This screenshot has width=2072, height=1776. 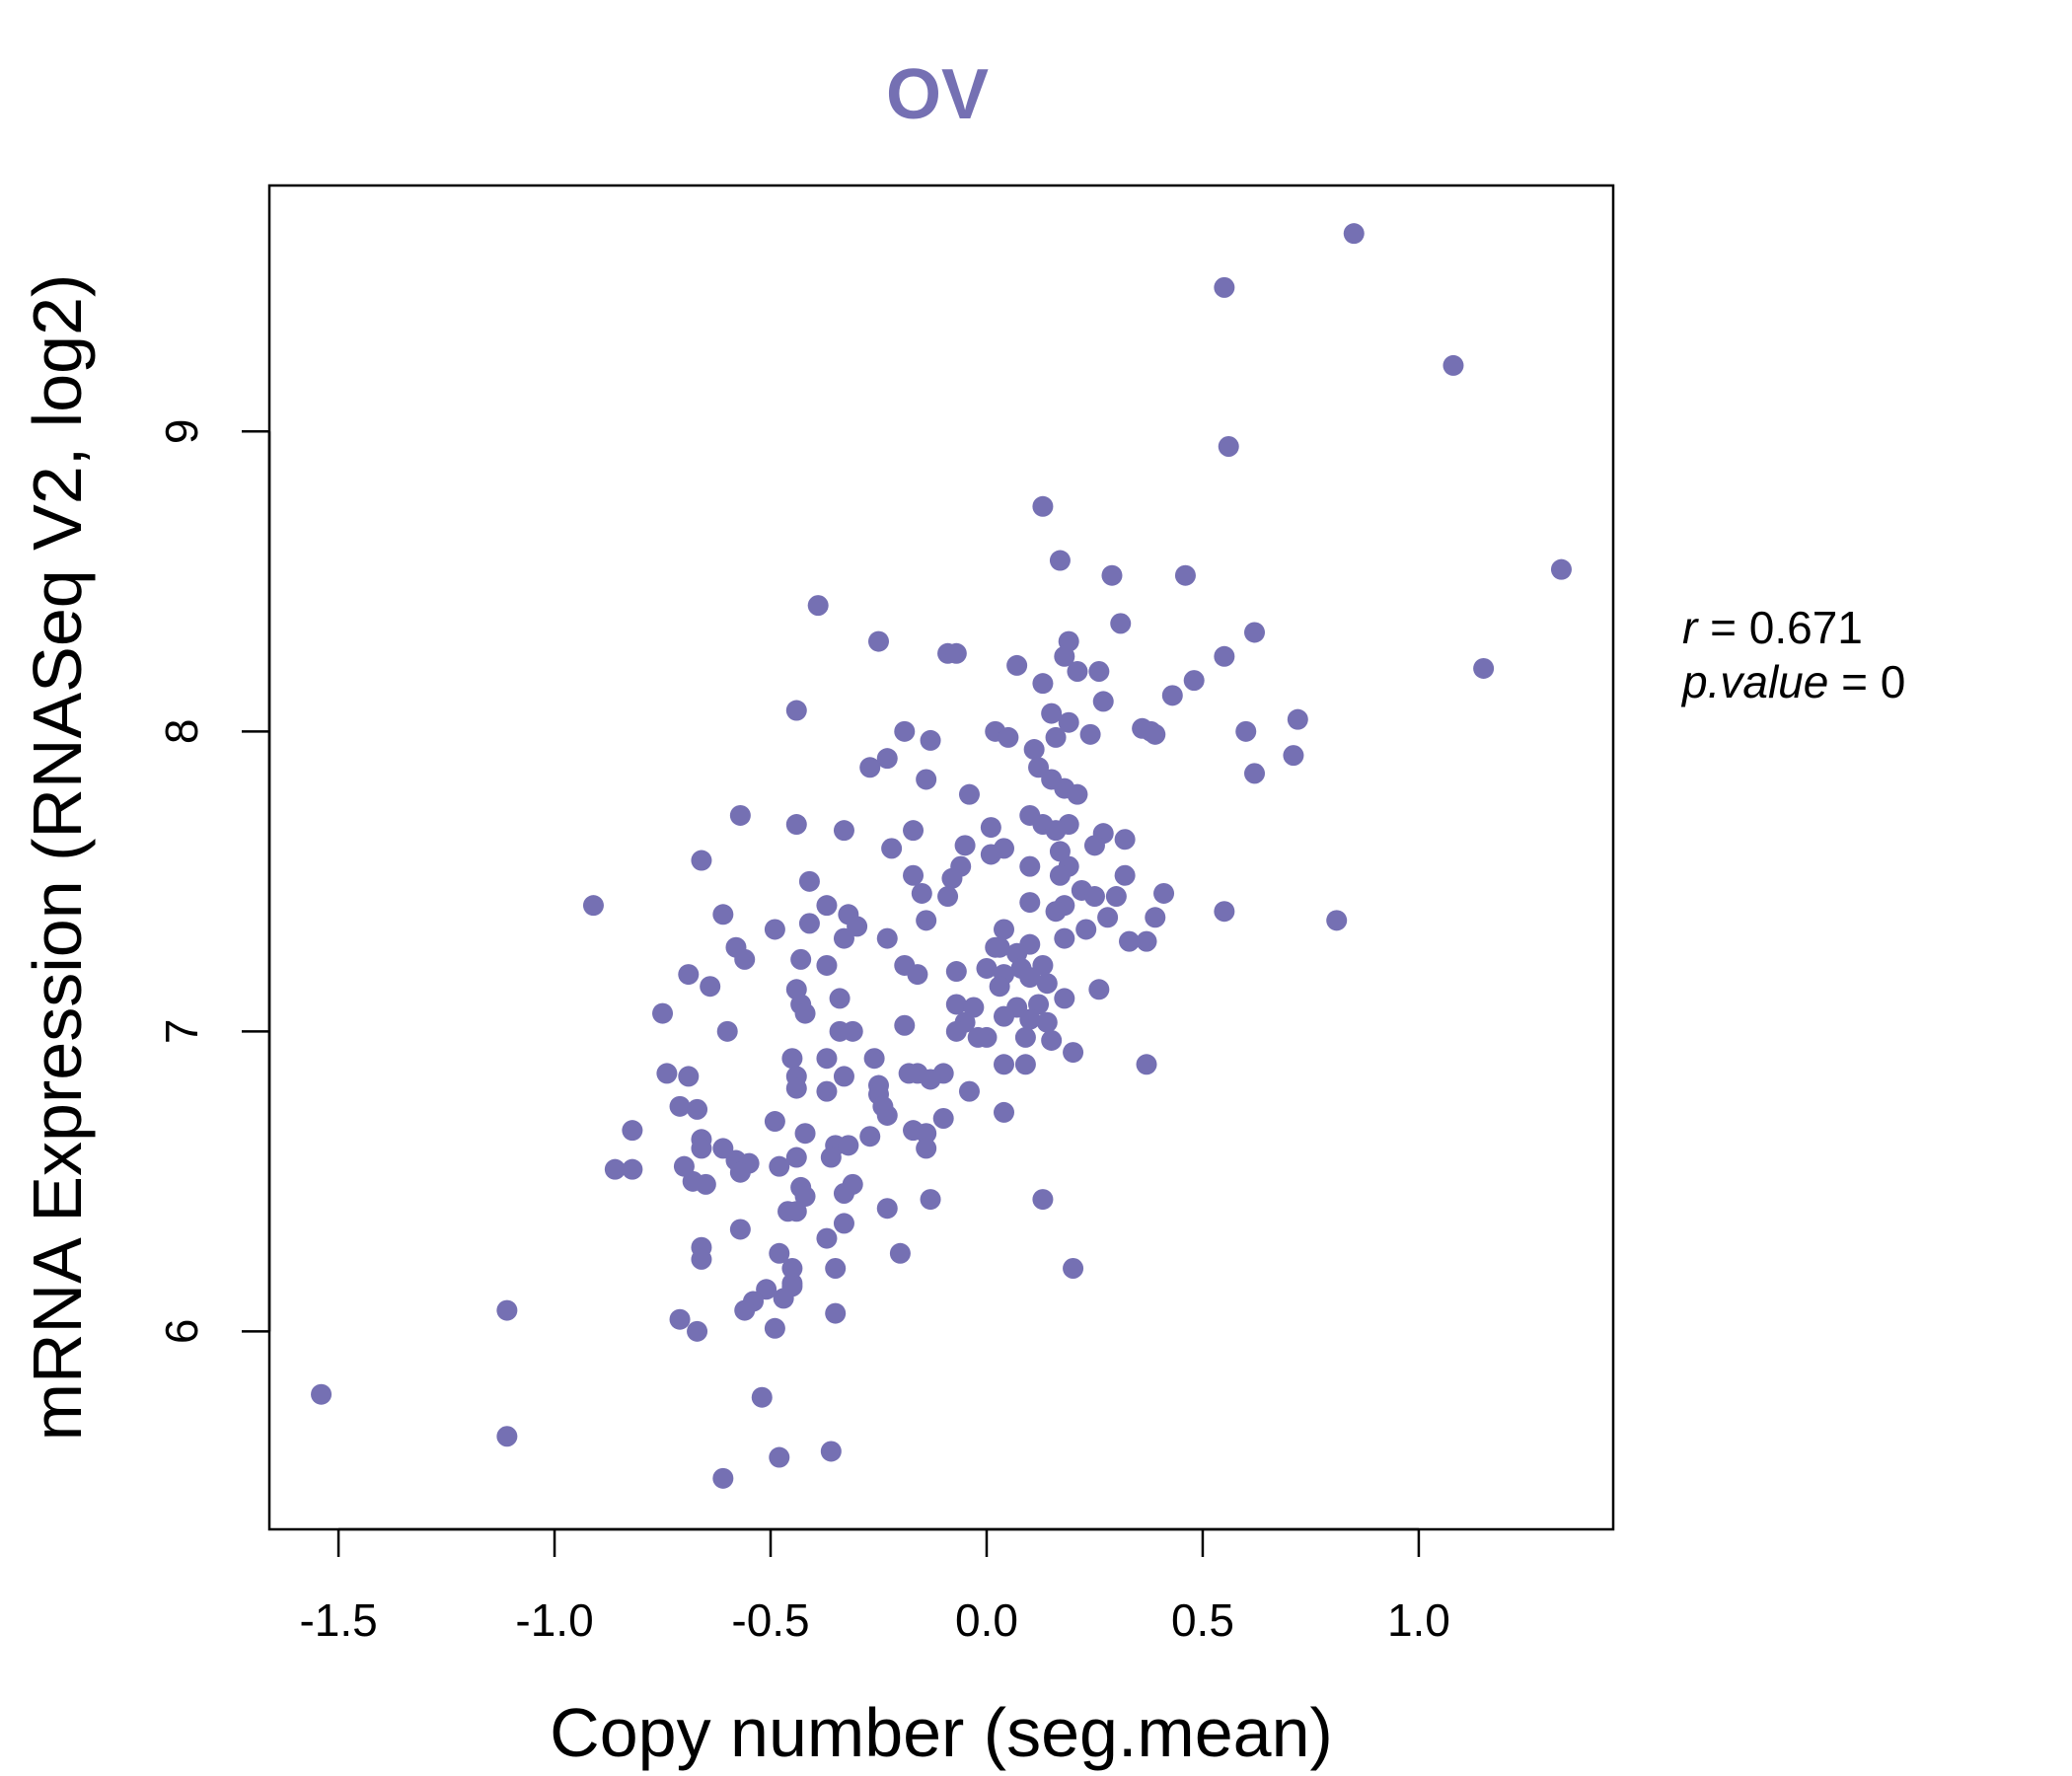 I want to click on x-tick-label: 1.0, so click(x=1418, y=1620).